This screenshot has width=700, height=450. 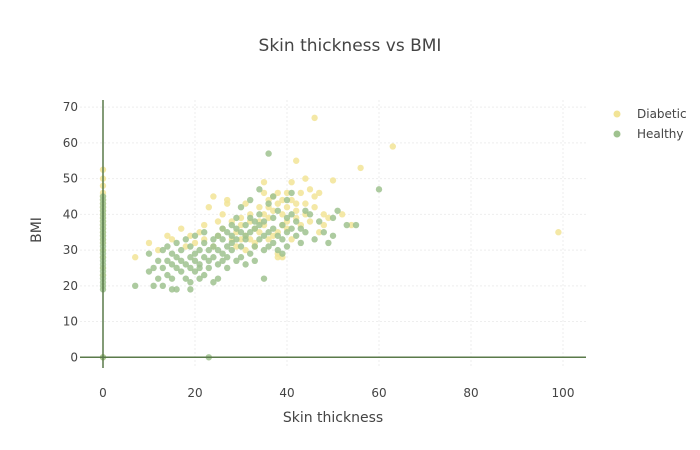 I want to click on x-axis-label: Skin thickness, so click(x=333, y=418).